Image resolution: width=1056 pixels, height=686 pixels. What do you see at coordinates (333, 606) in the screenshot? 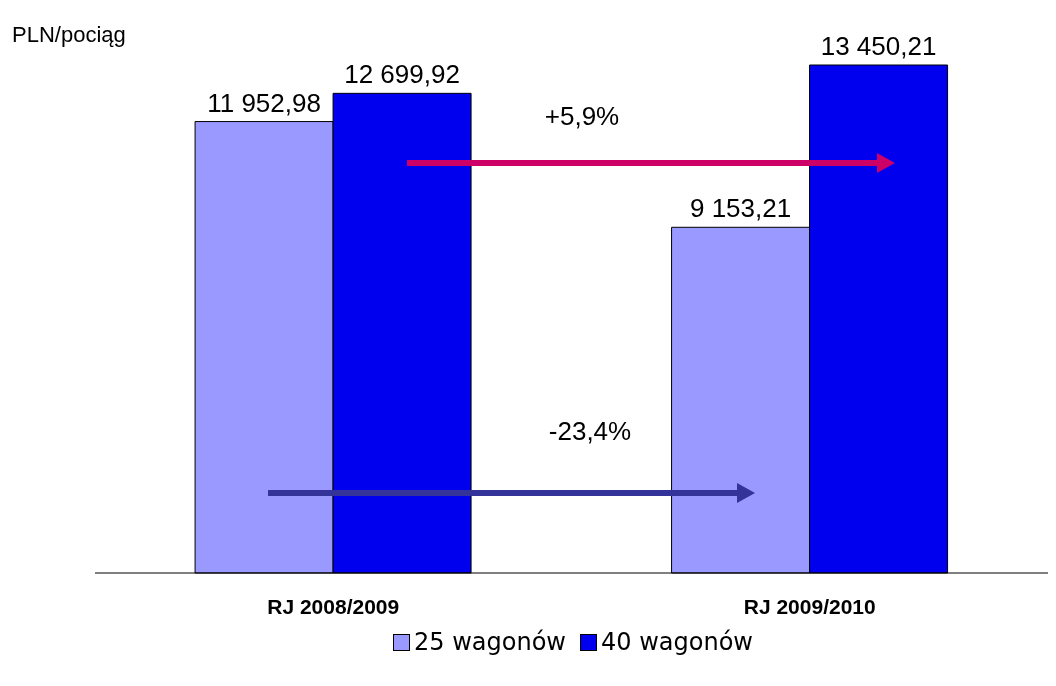
I see `x-tick-label: RJ 2008/2009` at bounding box center [333, 606].